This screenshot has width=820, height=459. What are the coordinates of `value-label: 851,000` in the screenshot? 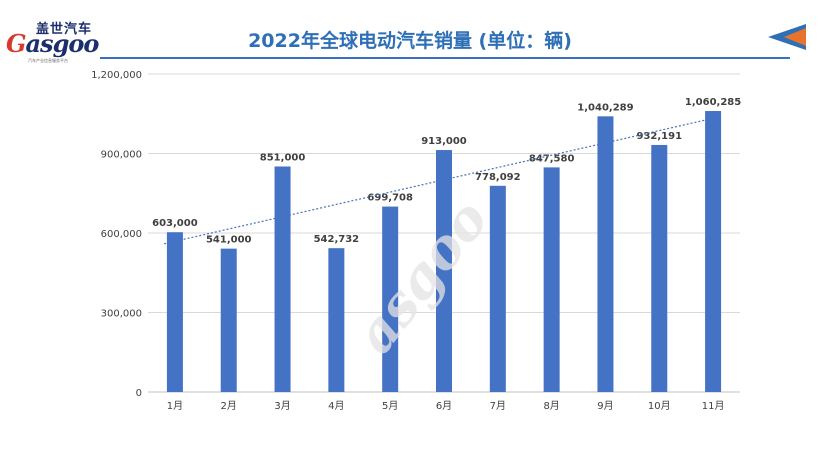 It's located at (283, 157).